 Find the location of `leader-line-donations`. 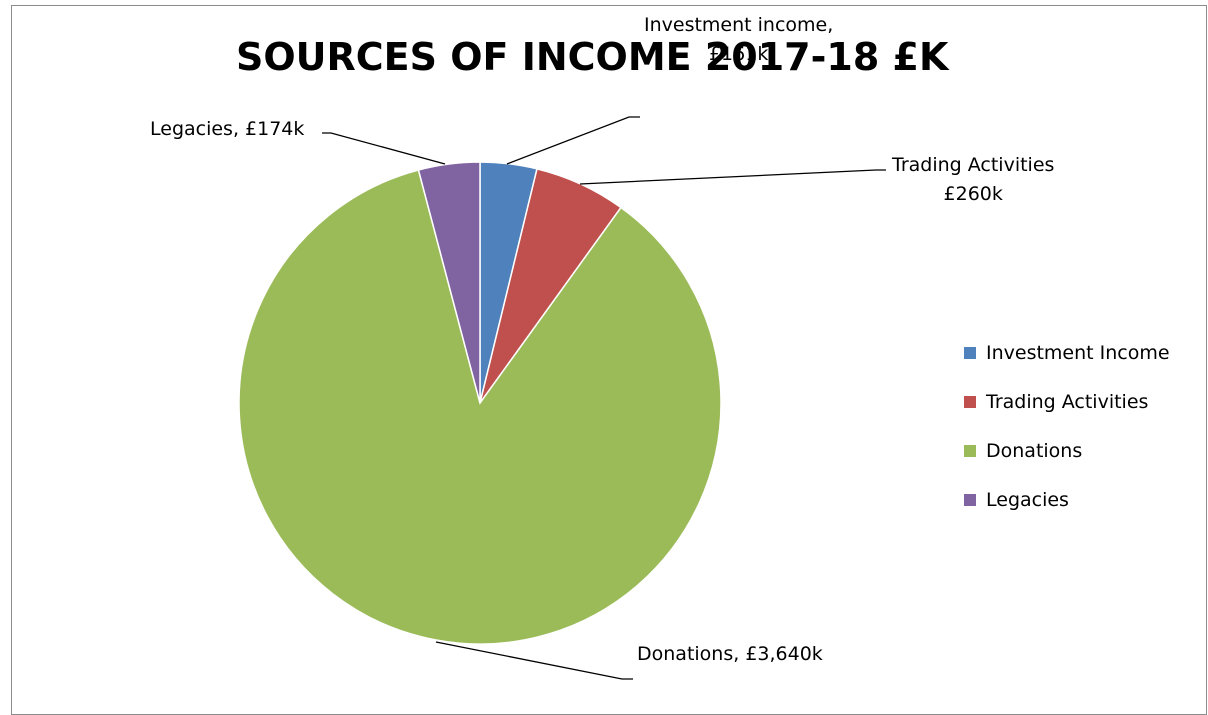

leader-line-donations is located at coordinates (534, 660).